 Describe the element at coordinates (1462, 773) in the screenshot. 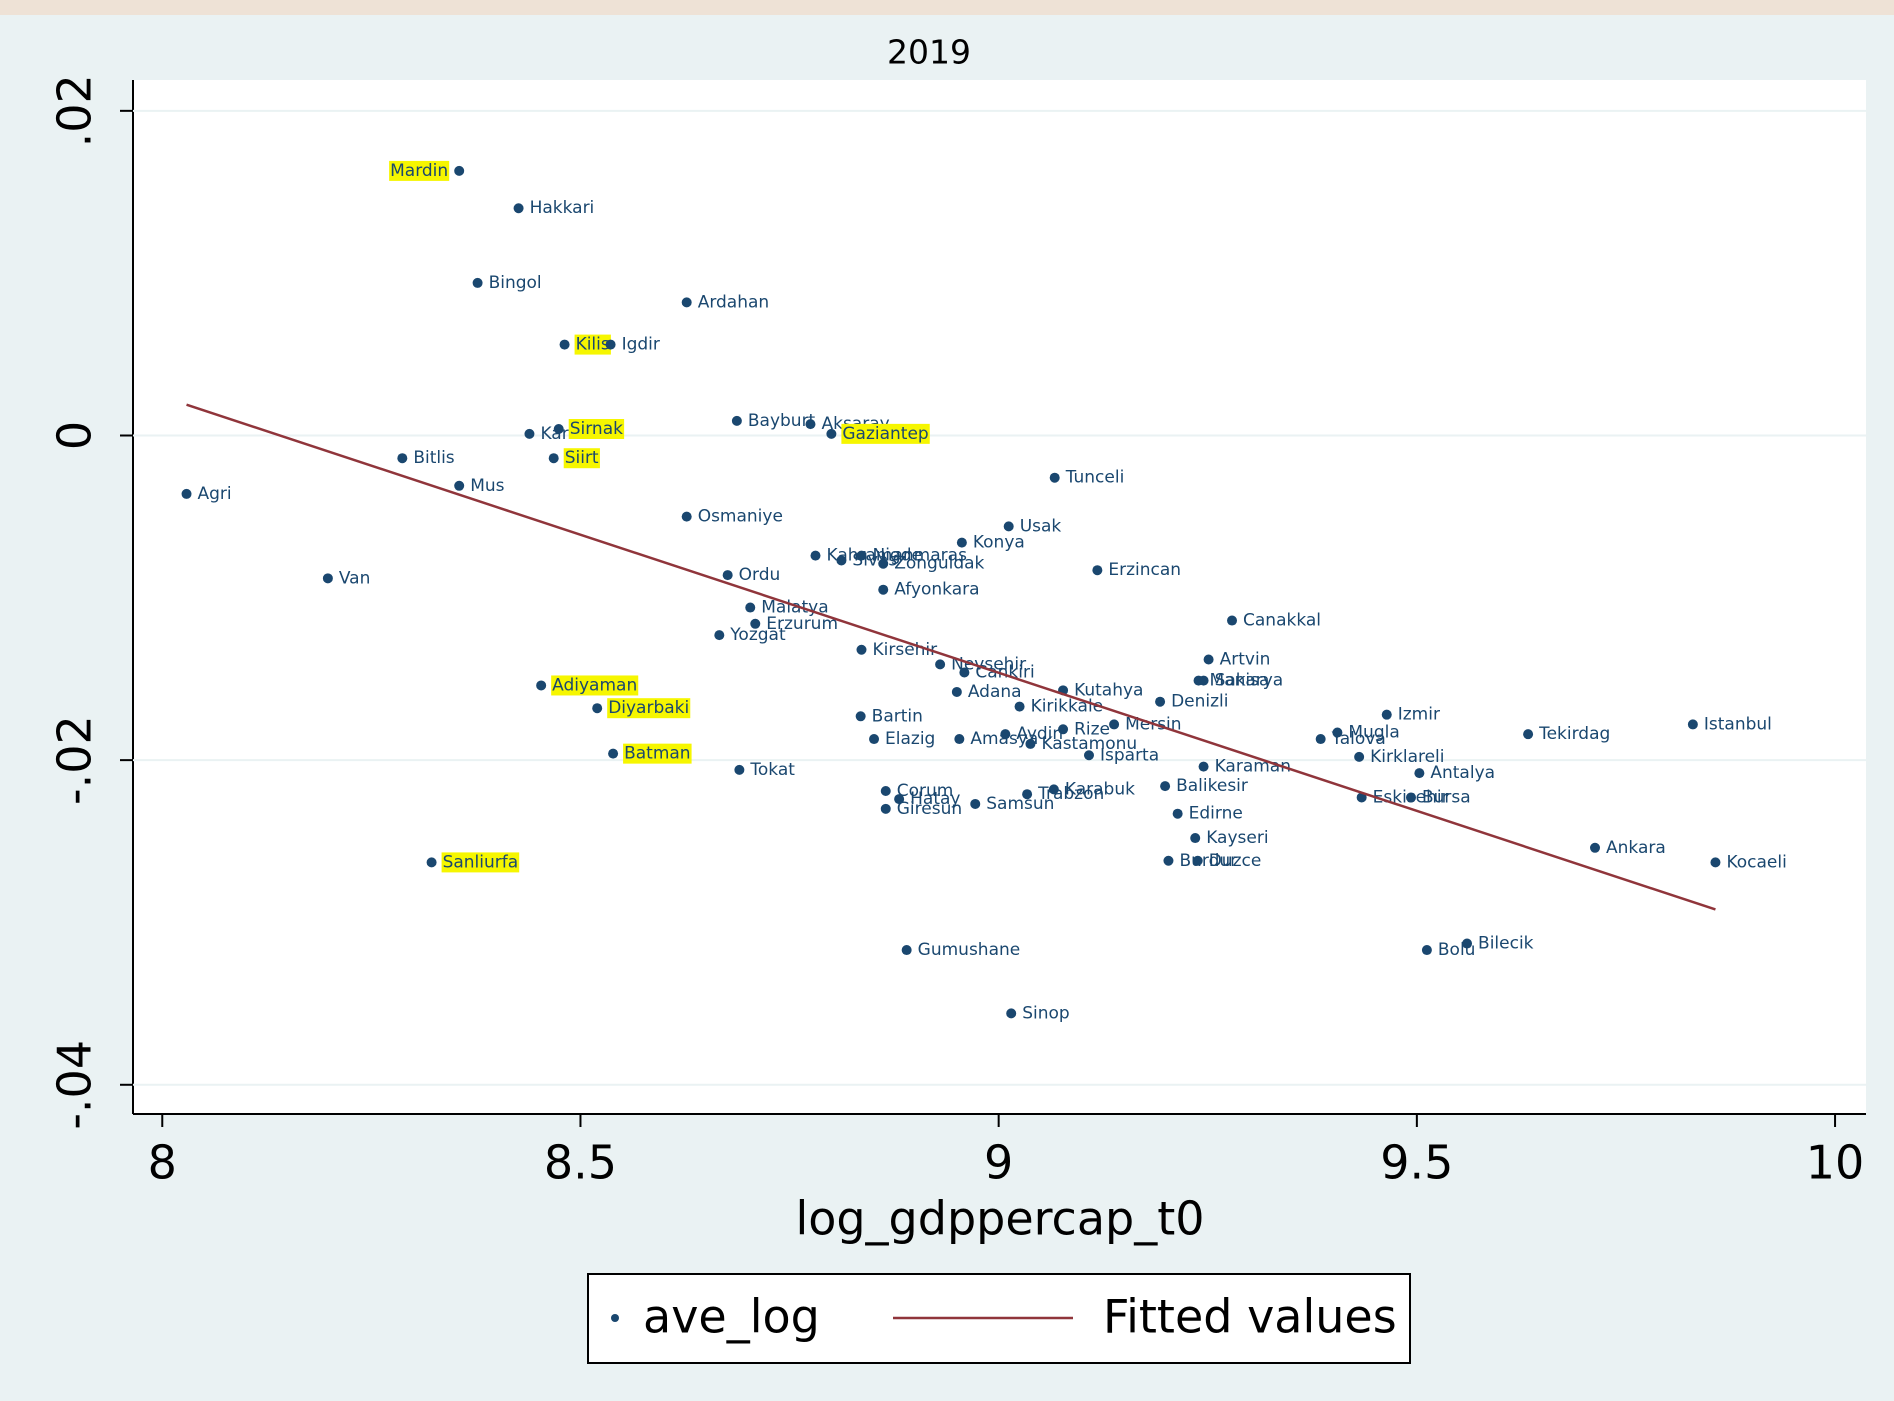

I see `point-label: Antalya` at that location.